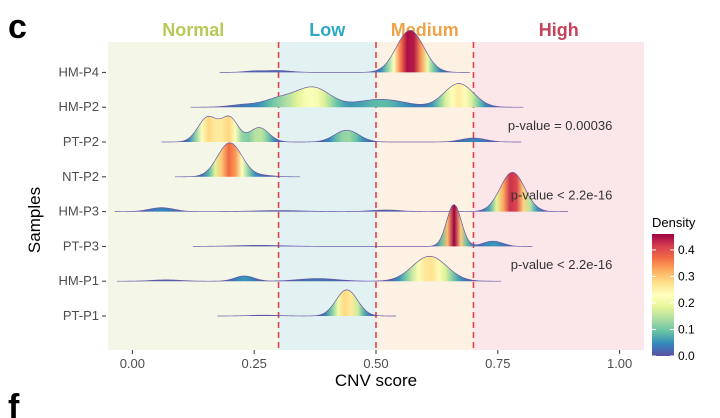  I want to click on y-tick-label: HM-P4, so click(79, 71).